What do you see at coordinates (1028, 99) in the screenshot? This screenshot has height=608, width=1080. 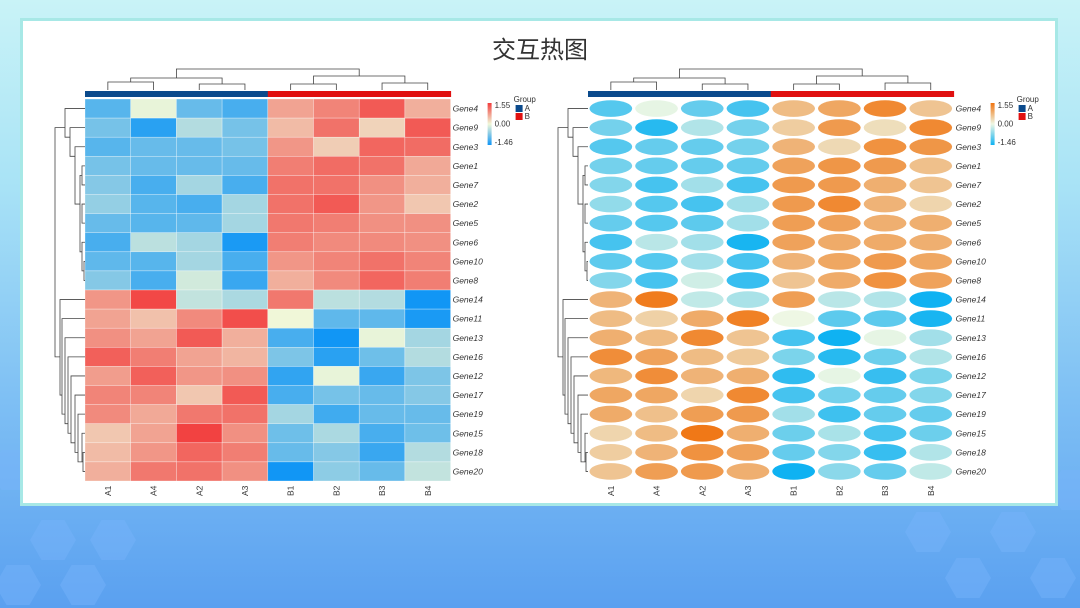 I see `group-legend-title: Group` at bounding box center [1028, 99].